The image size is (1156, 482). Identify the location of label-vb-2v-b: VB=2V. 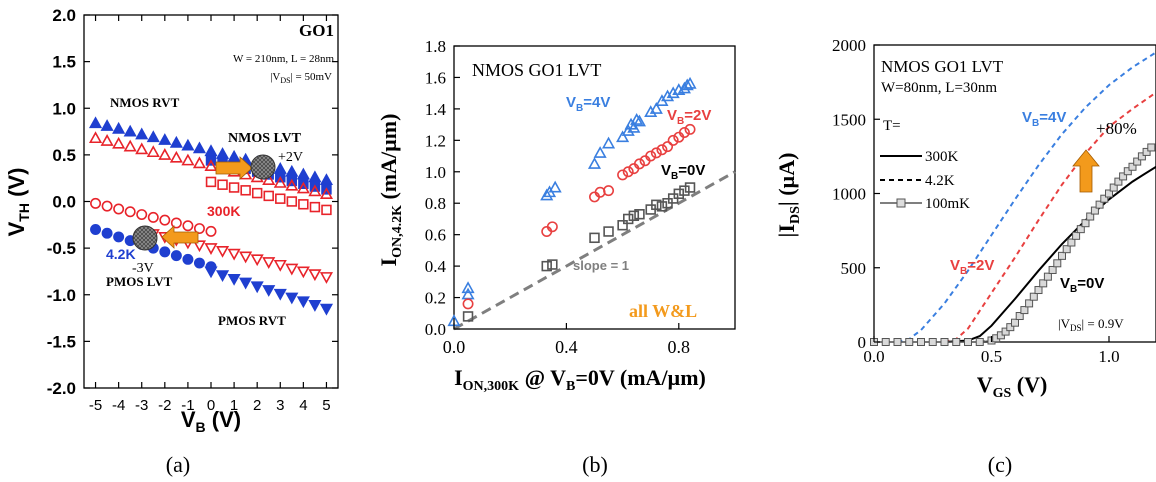
(689, 117).